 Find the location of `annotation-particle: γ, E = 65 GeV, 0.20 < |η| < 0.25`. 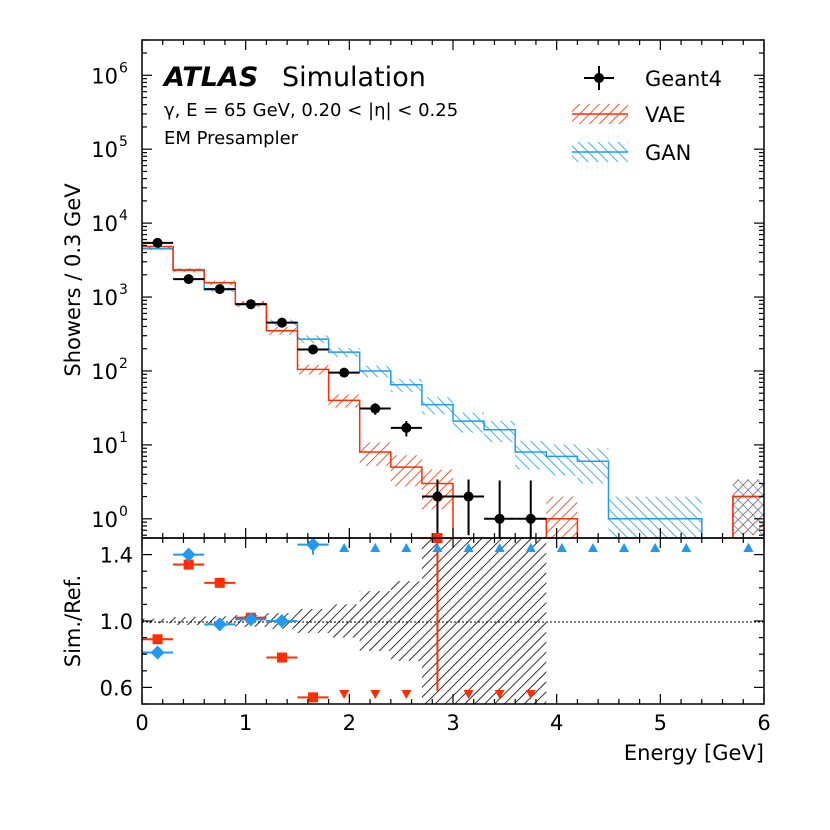

annotation-particle: γ, E = 65 GeV, 0.20 < |η| < 0.25 is located at coordinates (311, 110).